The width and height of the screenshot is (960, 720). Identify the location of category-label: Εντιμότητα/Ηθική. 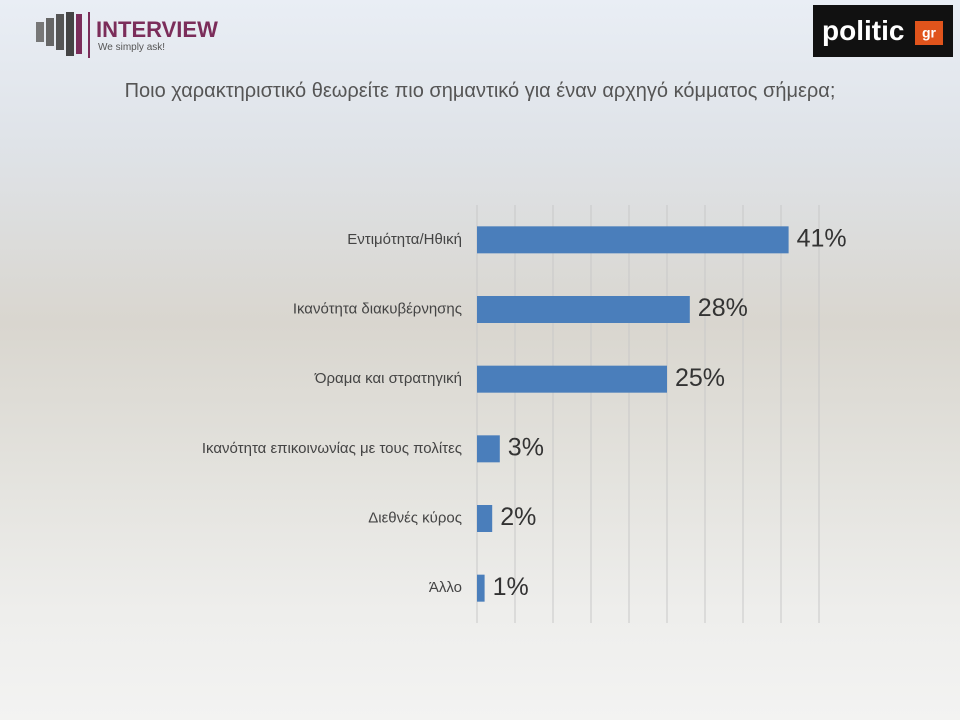
(404, 239).